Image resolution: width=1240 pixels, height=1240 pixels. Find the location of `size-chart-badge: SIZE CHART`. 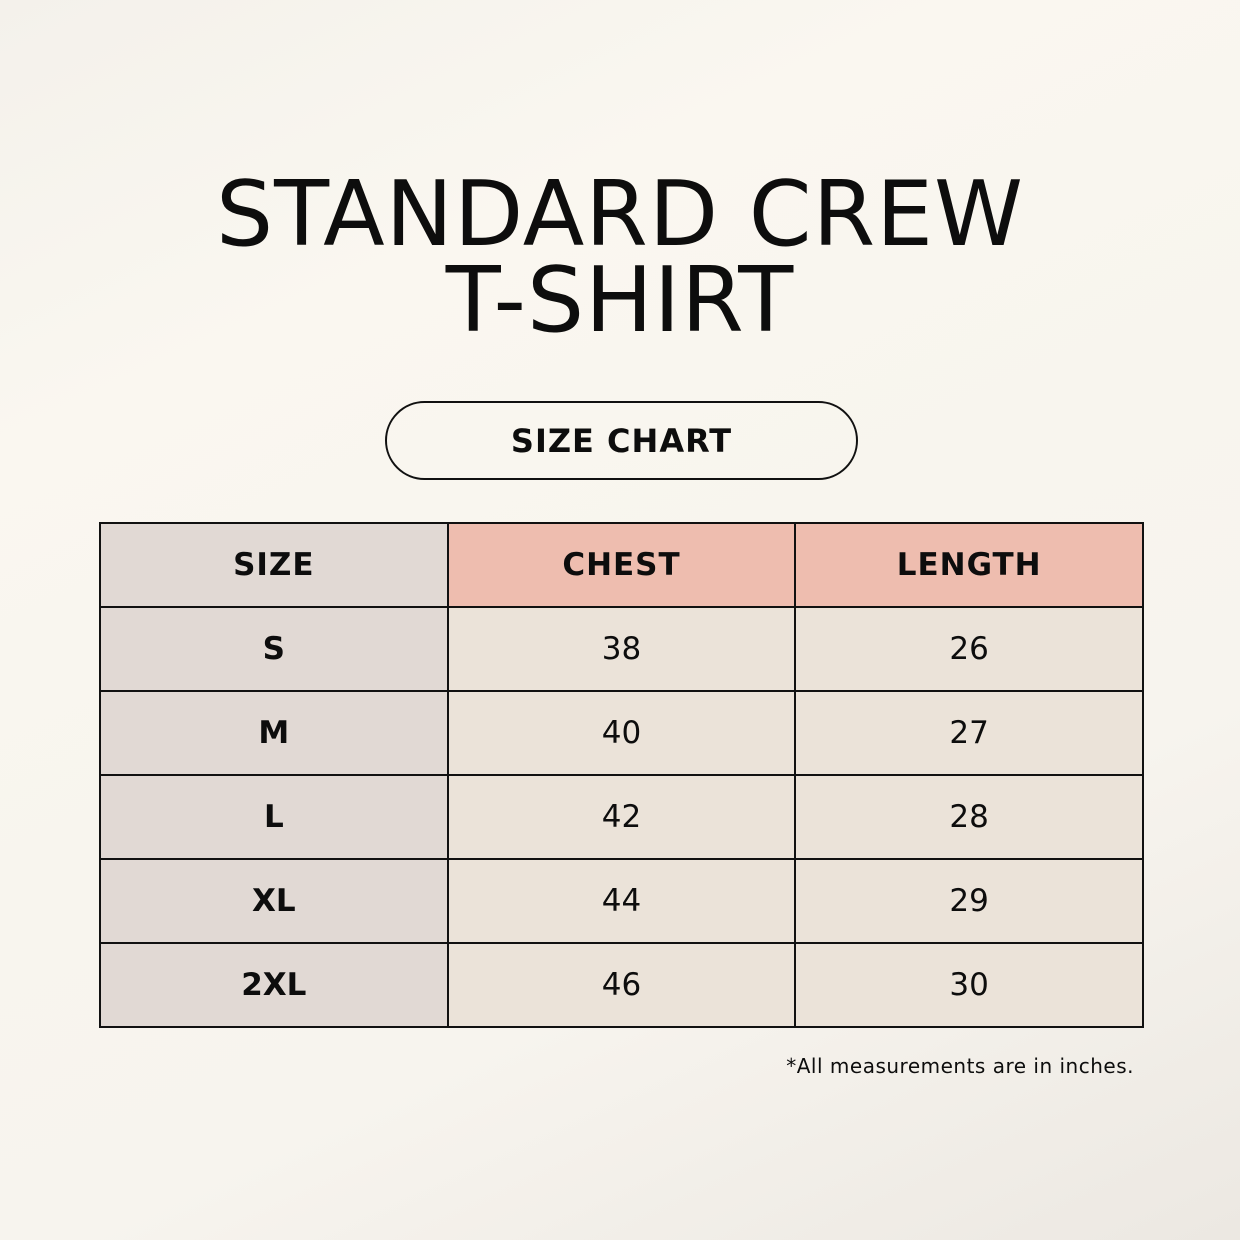

size-chart-badge: SIZE CHART is located at coordinates (621, 440).